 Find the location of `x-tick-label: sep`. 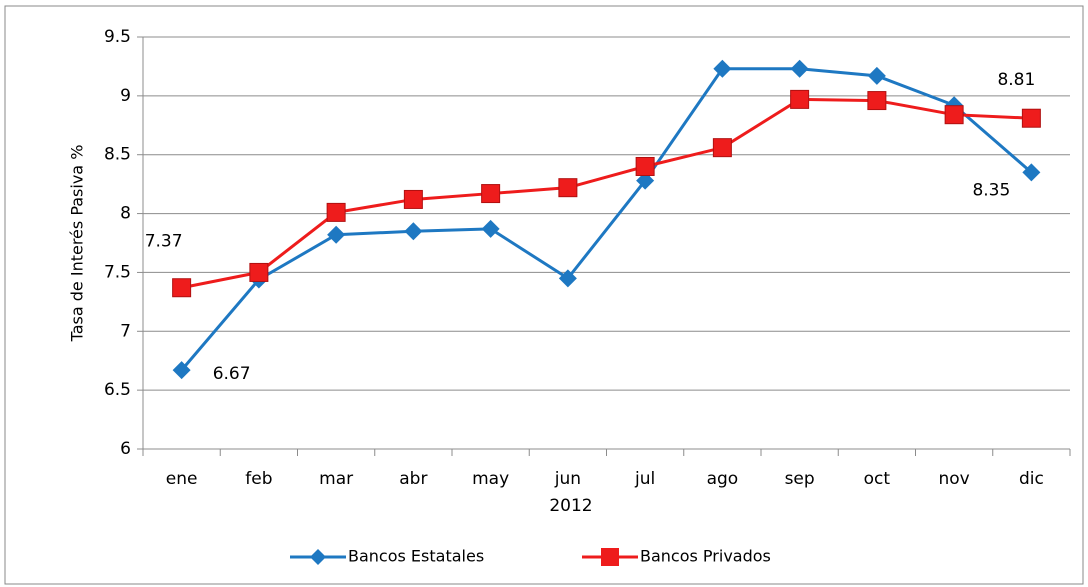

x-tick-label: sep is located at coordinates (800, 479).